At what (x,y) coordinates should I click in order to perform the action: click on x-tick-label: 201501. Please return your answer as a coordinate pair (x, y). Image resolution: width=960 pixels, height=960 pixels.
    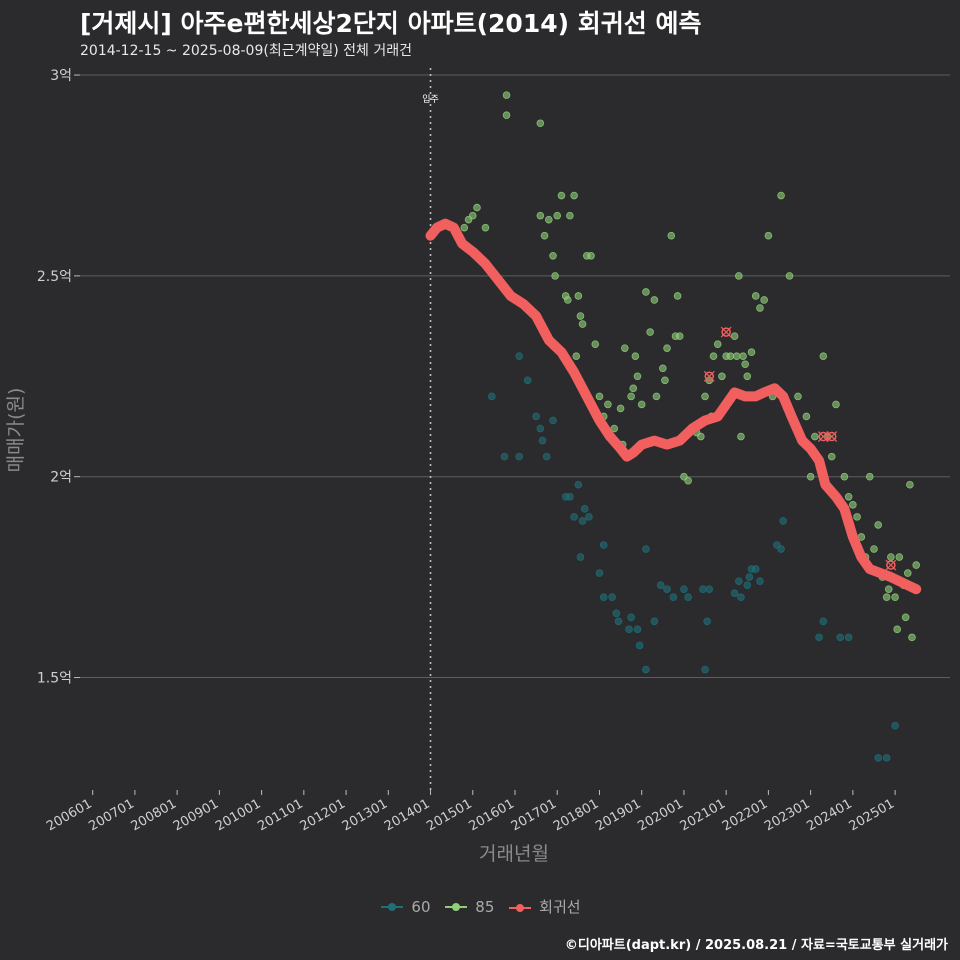
    Looking at the image, I should click on (449, 815).